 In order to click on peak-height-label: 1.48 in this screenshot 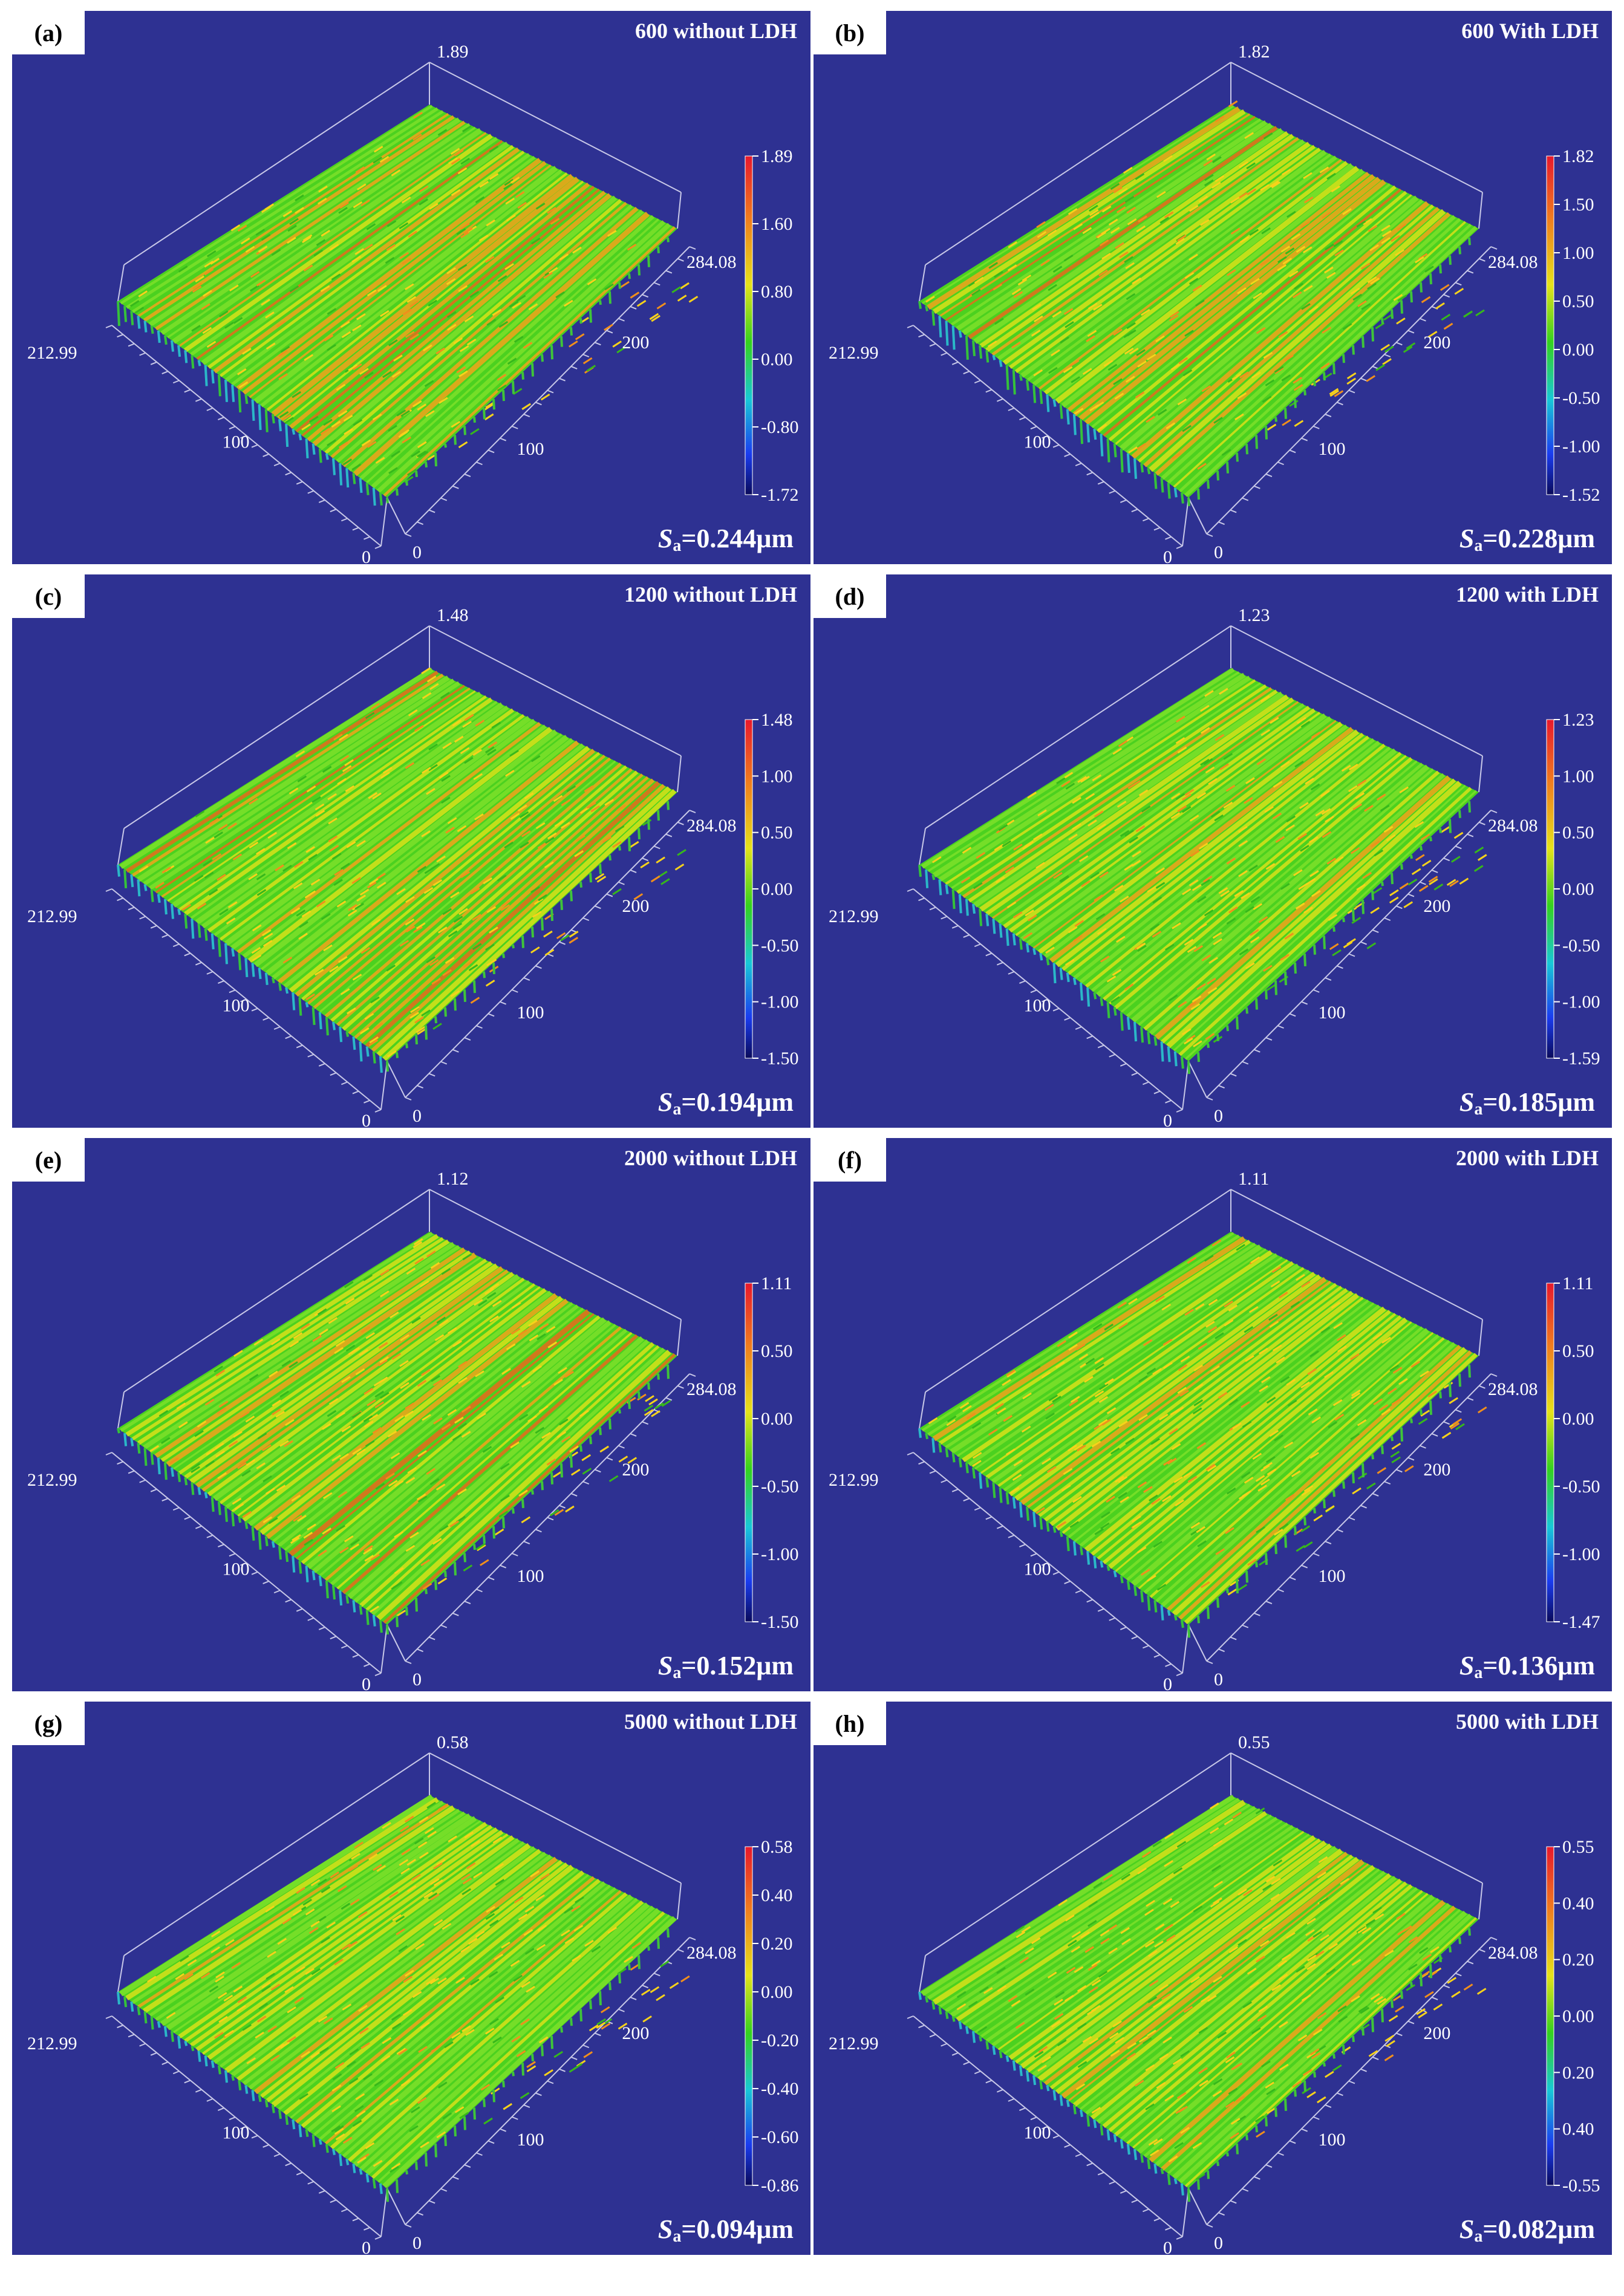, I will do `click(453, 615)`.